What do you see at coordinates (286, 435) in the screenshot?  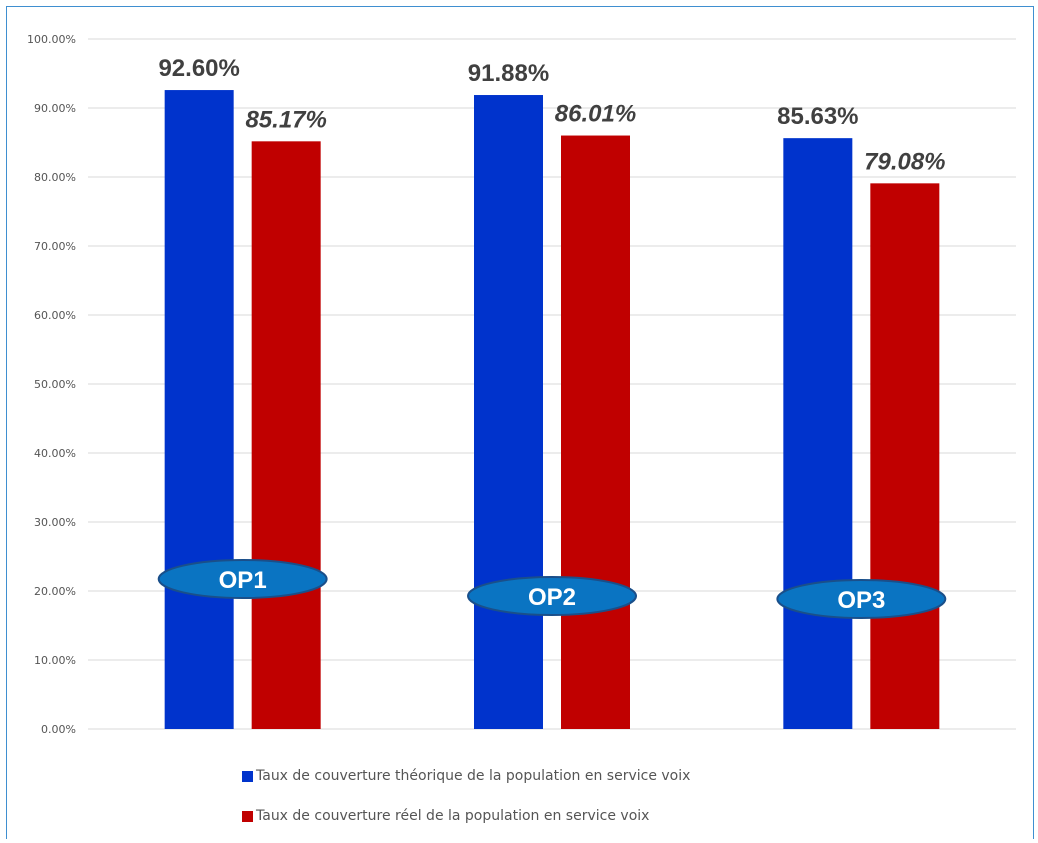 I see `bar-real-op1` at bounding box center [286, 435].